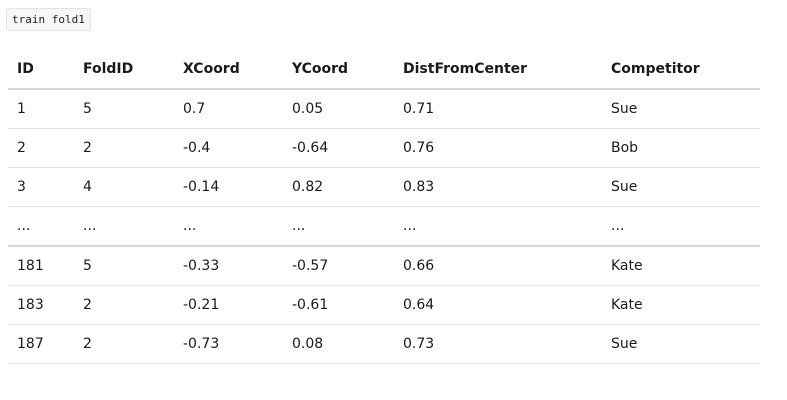 The width and height of the screenshot is (787, 400). What do you see at coordinates (41, 148) in the screenshot?
I see `cell-id: 2` at bounding box center [41, 148].